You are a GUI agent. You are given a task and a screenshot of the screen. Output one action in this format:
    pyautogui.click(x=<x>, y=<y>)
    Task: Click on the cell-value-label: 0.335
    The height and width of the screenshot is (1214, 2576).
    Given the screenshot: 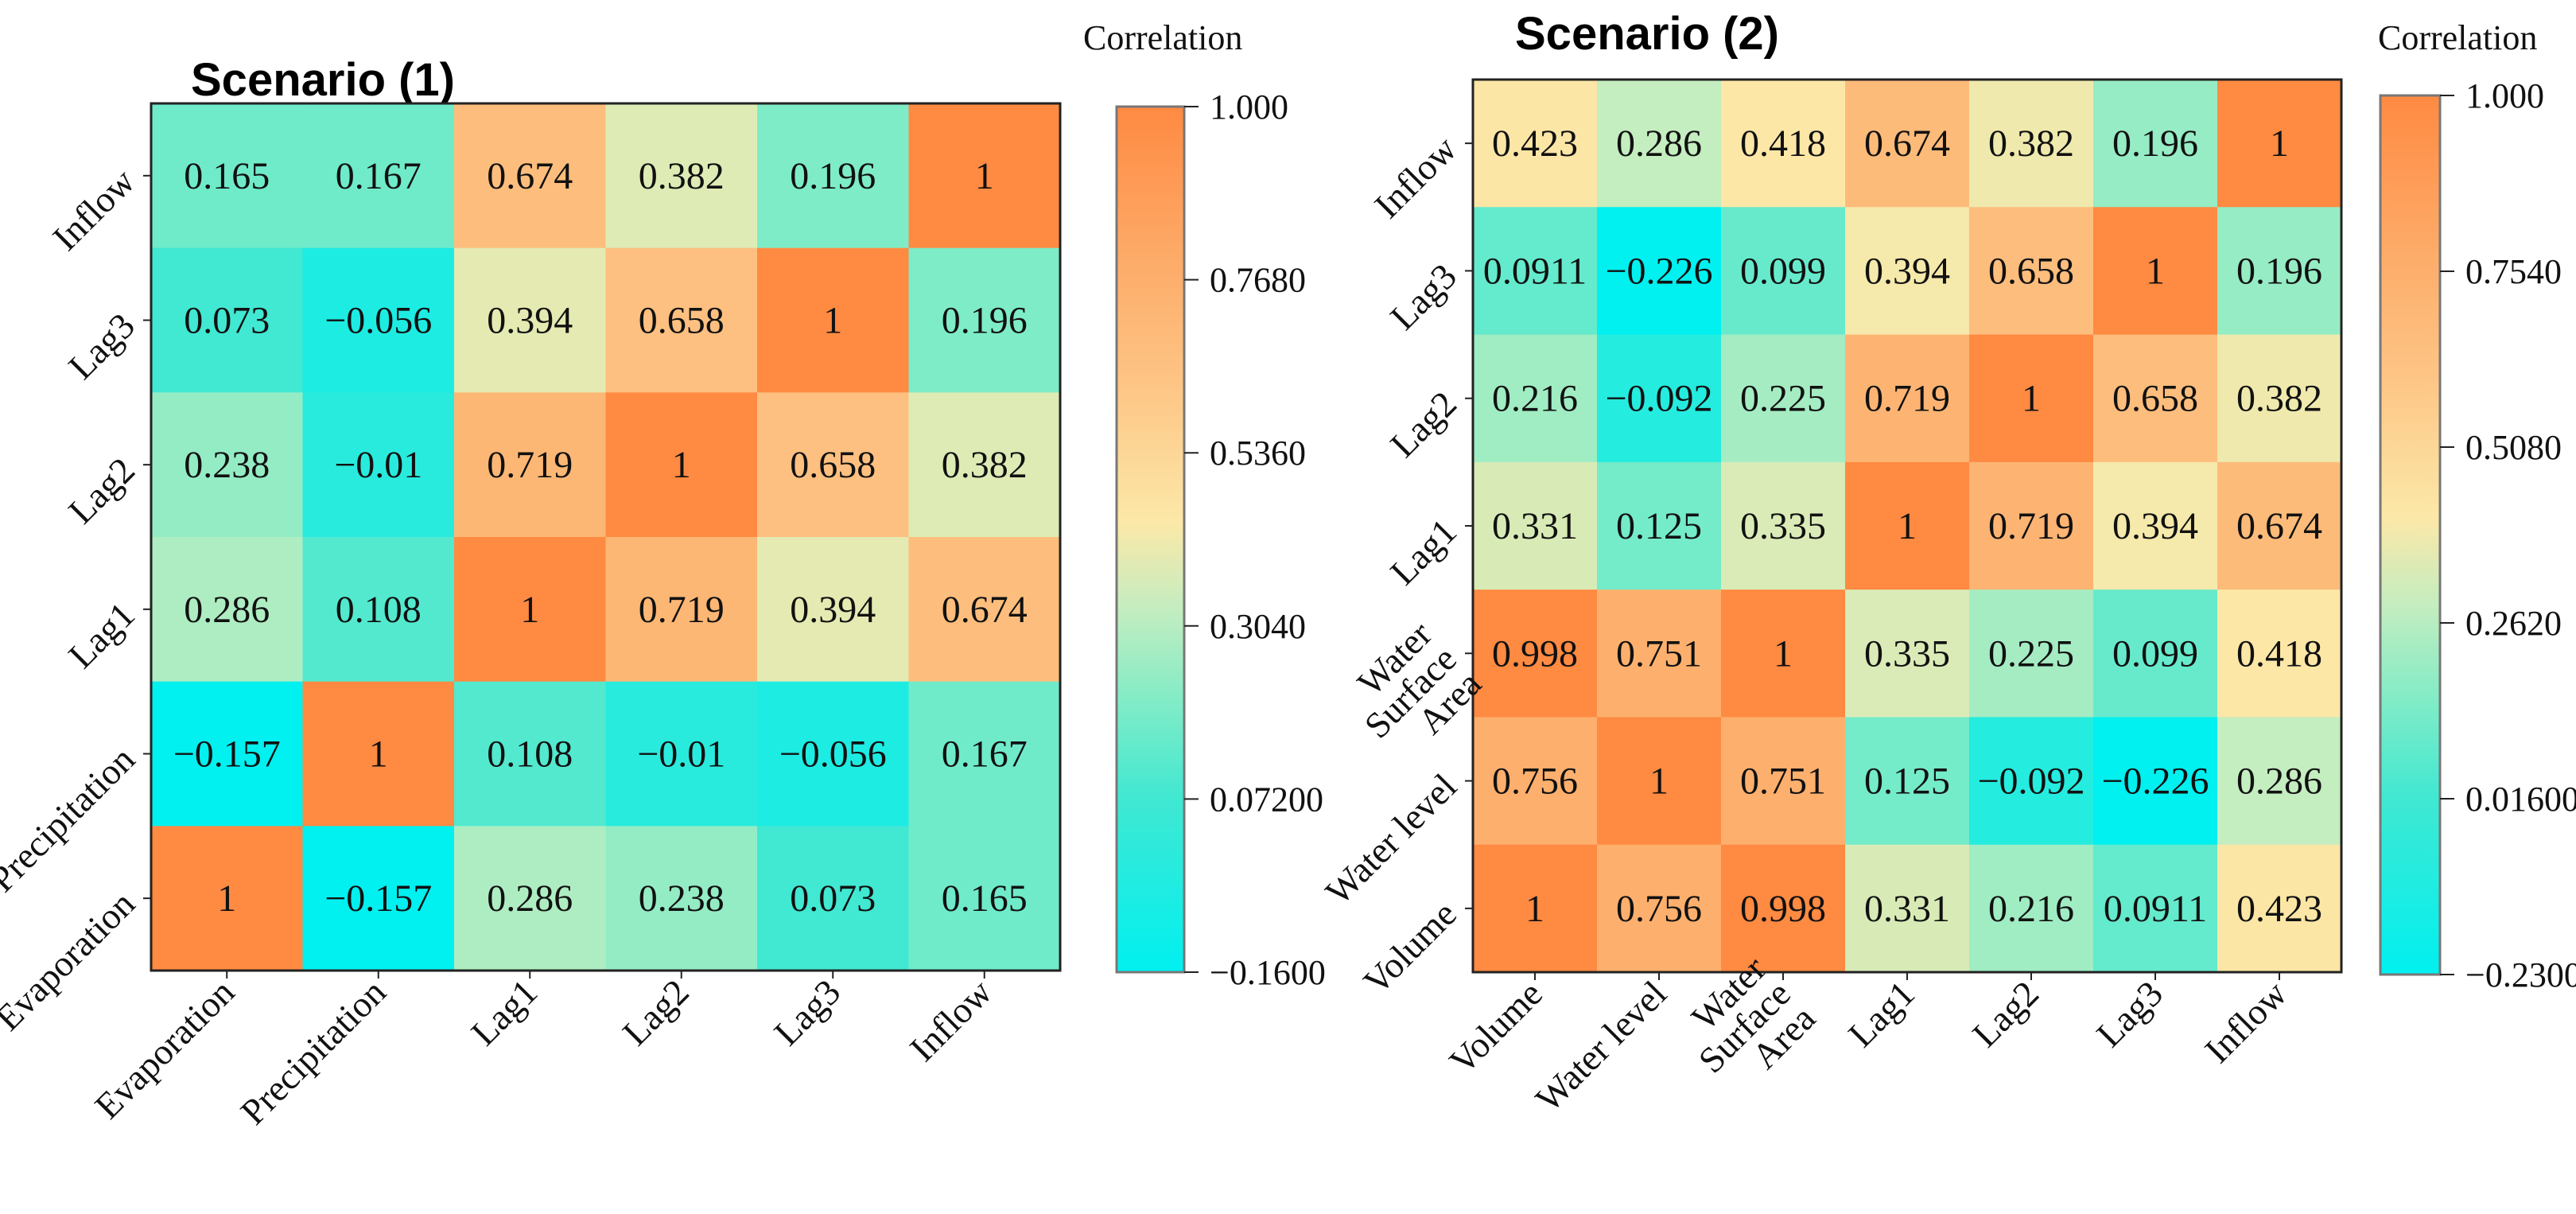 What is the action you would take?
    pyautogui.click(x=1783, y=526)
    